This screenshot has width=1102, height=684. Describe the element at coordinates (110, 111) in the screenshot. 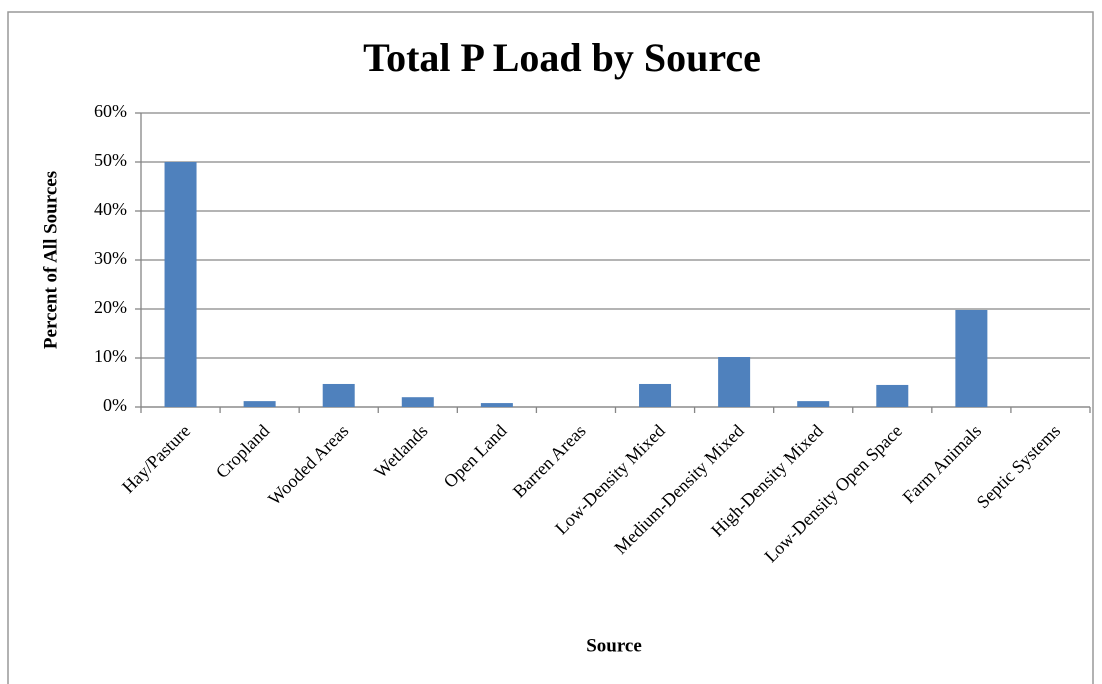

I see `y-tick-label: 60%` at that location.